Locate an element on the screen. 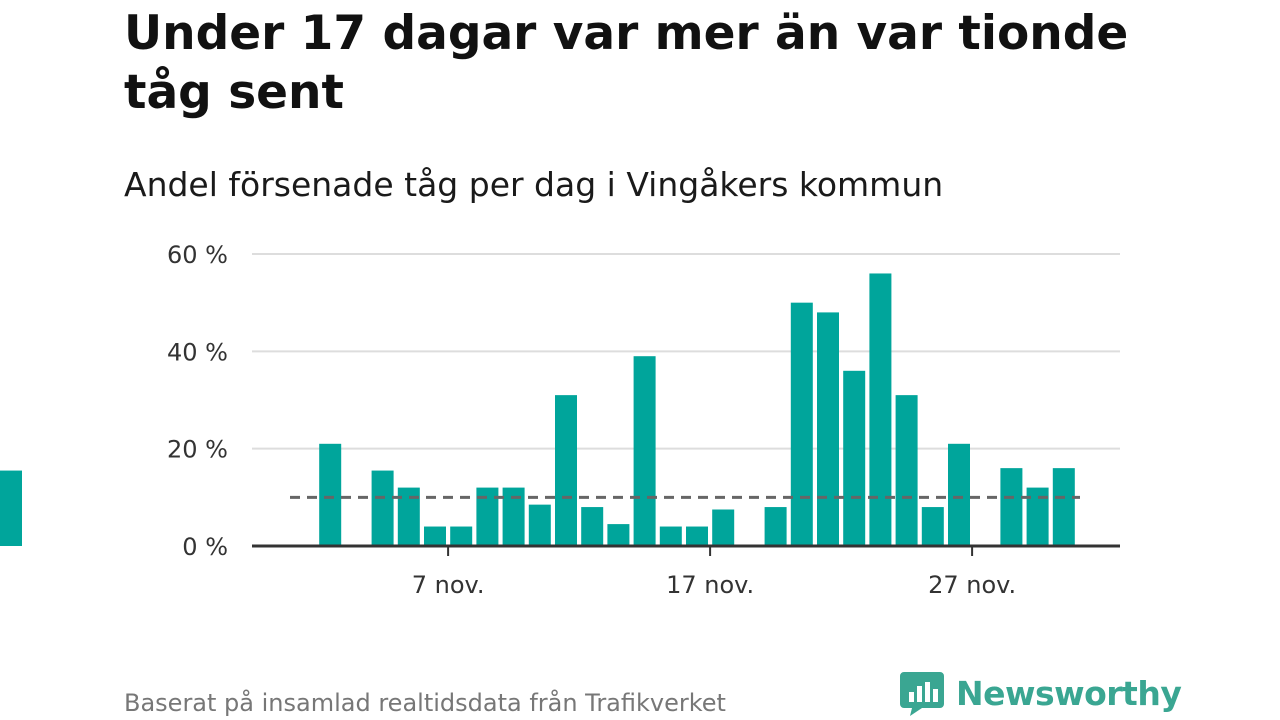 Image resolution: width=1280 pixels, height=720 pixels. newsworthy-logo-icon is located at coordinates (922, 694).